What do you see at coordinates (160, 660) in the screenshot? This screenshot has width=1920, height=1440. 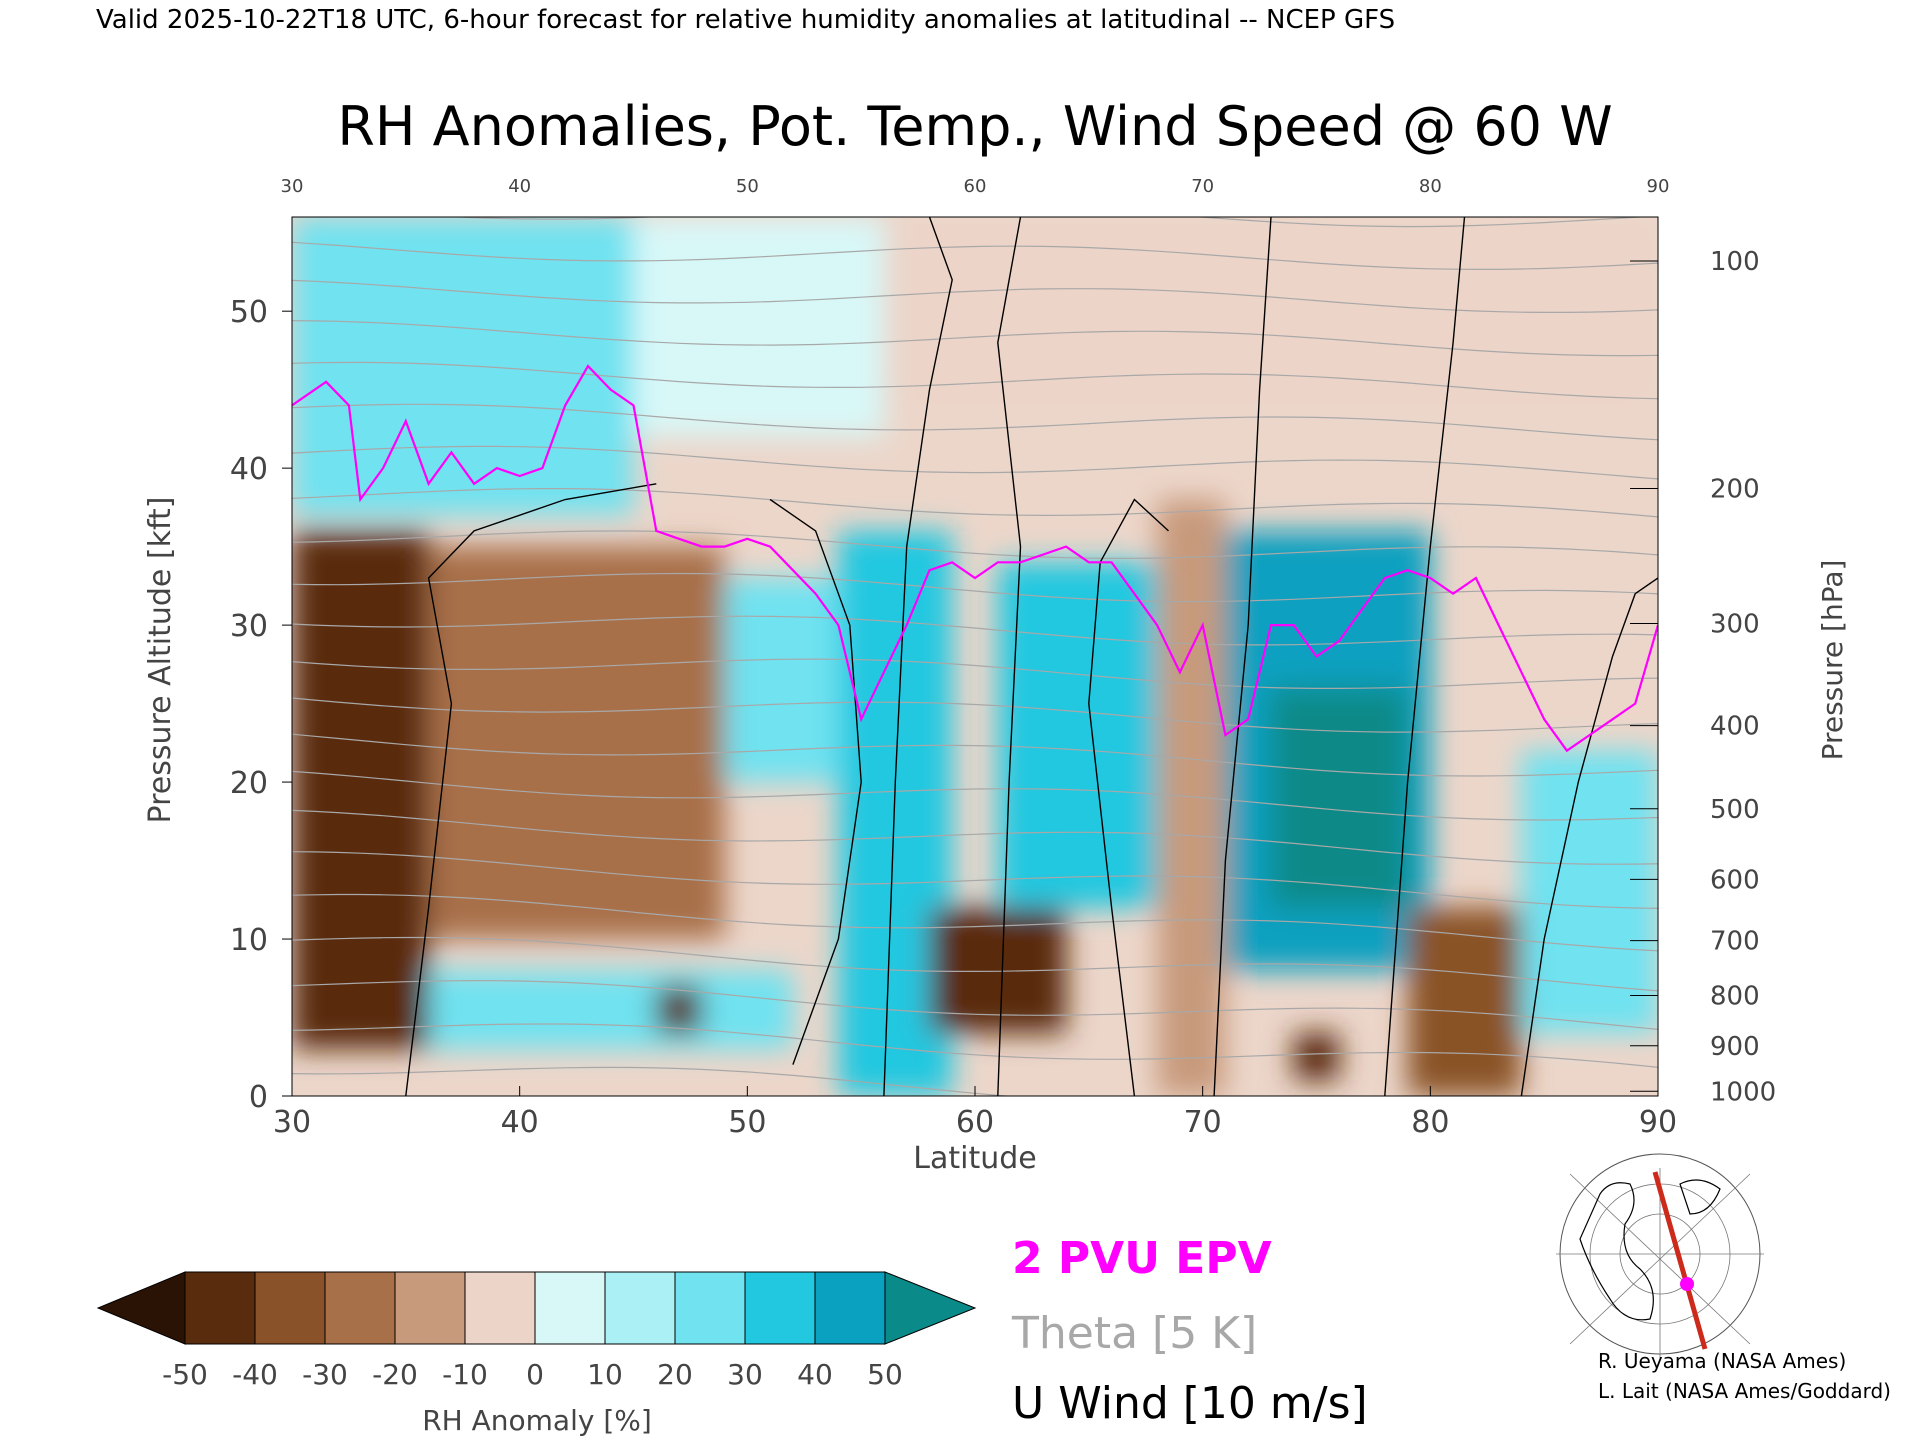 I see `y-axis-label-left: Pressure Altitude [kft]` at bounding box center [160, 660].